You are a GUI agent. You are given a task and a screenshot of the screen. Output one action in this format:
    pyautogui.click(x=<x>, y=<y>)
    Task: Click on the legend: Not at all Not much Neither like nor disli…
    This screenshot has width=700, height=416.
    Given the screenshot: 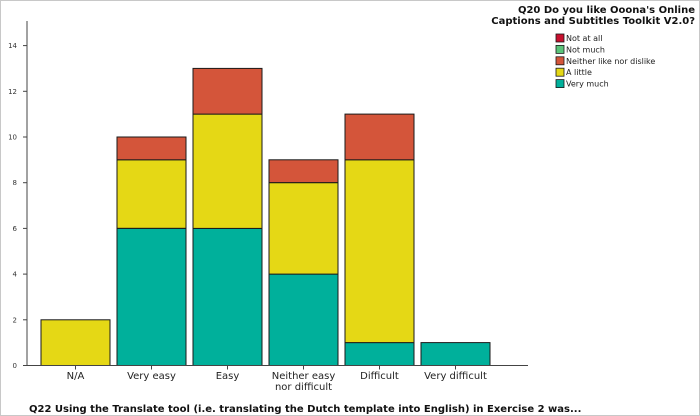 What is the action you would take?
    pyautogui.click(x=605, y=61)
    